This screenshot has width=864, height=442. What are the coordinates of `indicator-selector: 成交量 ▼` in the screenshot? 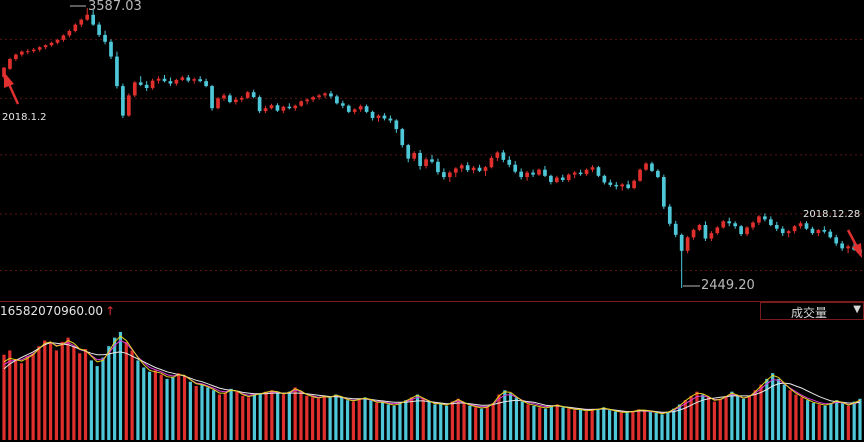 It's located at (812, 311).